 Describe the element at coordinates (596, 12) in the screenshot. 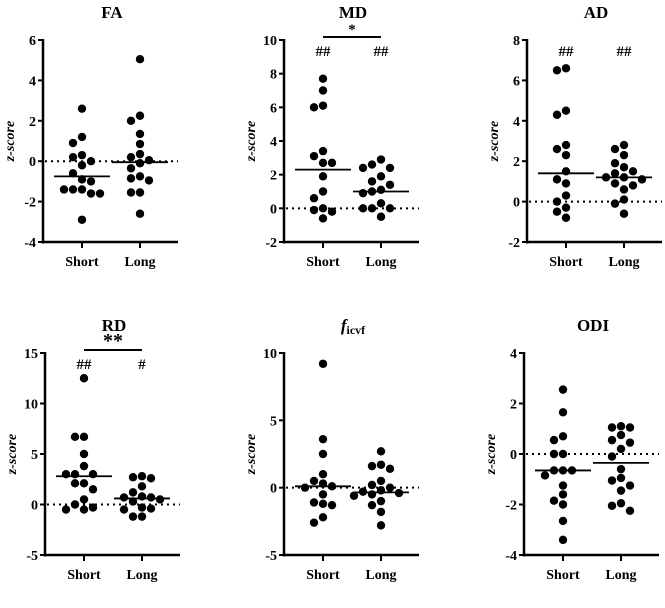

I see `chart-title: AD` at that location.